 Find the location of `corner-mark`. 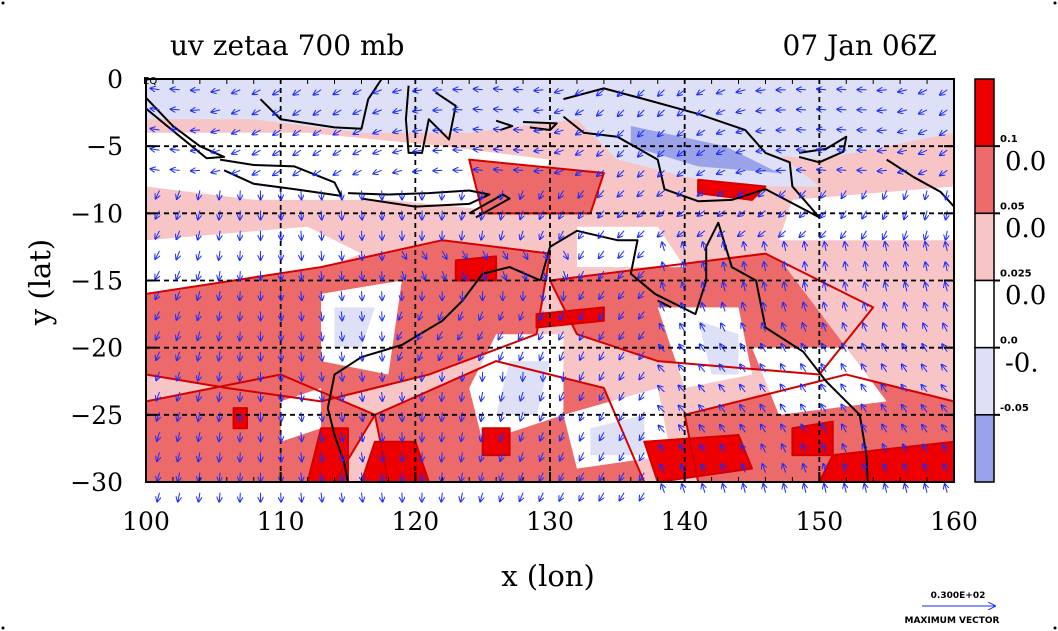

corner-mark is located at coordinates (1055, 628).